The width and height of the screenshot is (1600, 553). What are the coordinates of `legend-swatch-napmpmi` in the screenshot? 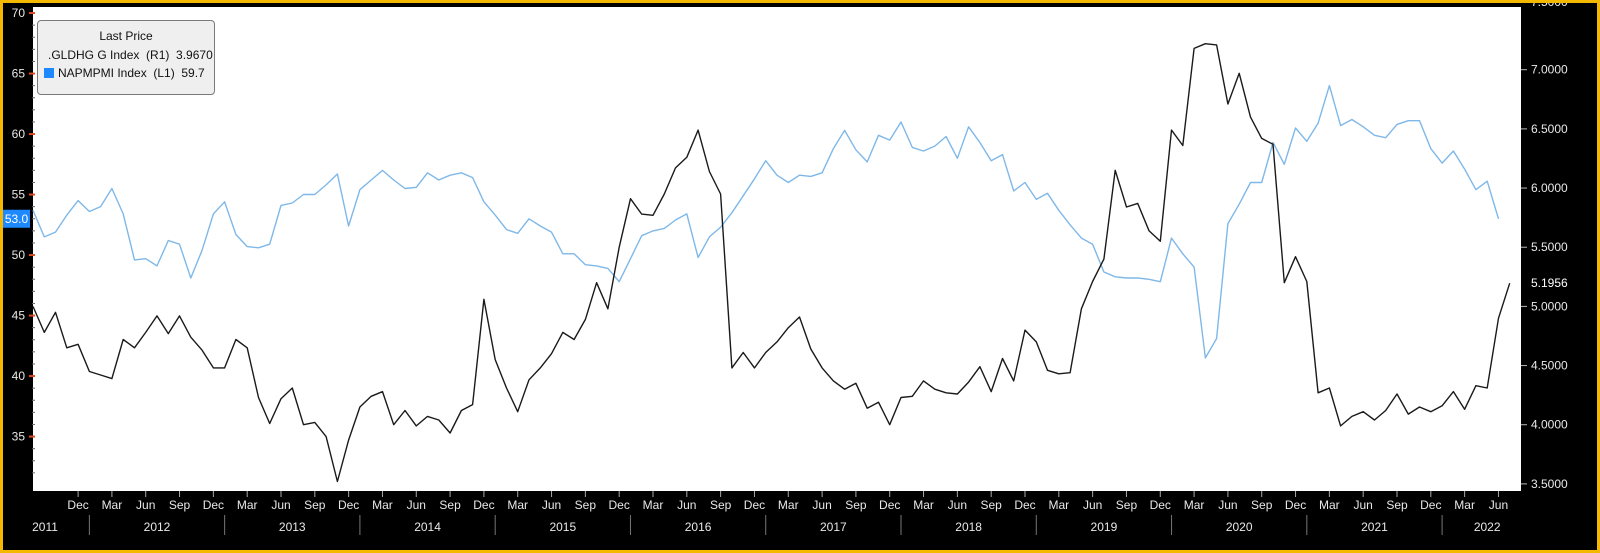 It's located at (49, 73).